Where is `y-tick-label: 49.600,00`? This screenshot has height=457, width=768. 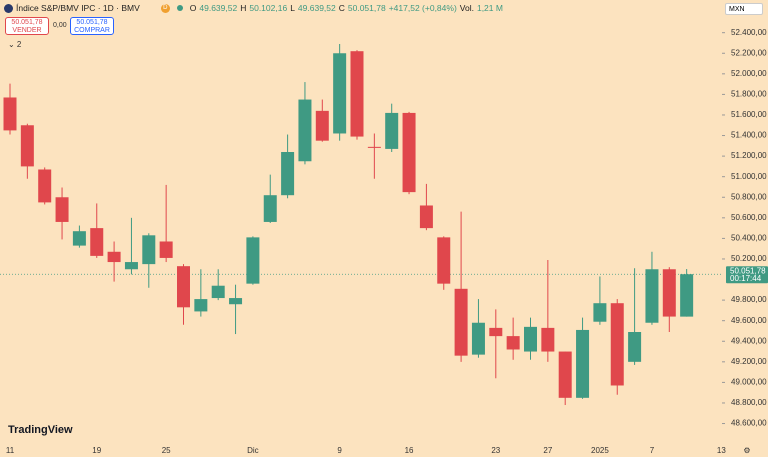
y-tick-label: 49.600,00 is located at coordinates (749, 320).